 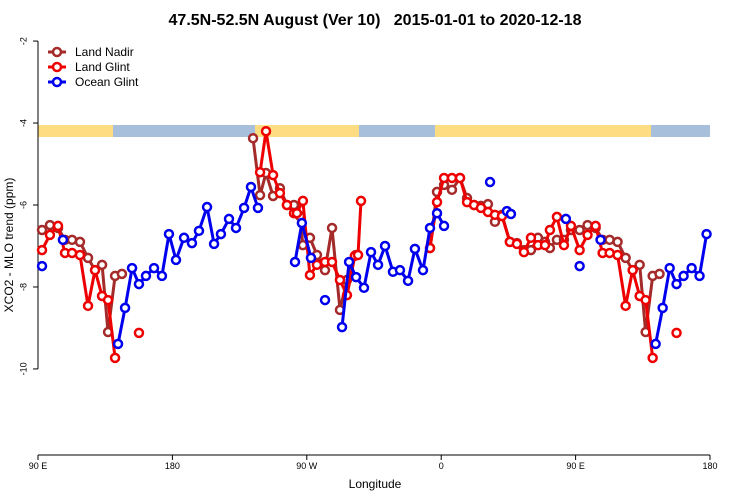 What do you see at coordinates (441, 466) in the screenshot?
I see `x-tick-label: 0` at bounding box center [441, 466].